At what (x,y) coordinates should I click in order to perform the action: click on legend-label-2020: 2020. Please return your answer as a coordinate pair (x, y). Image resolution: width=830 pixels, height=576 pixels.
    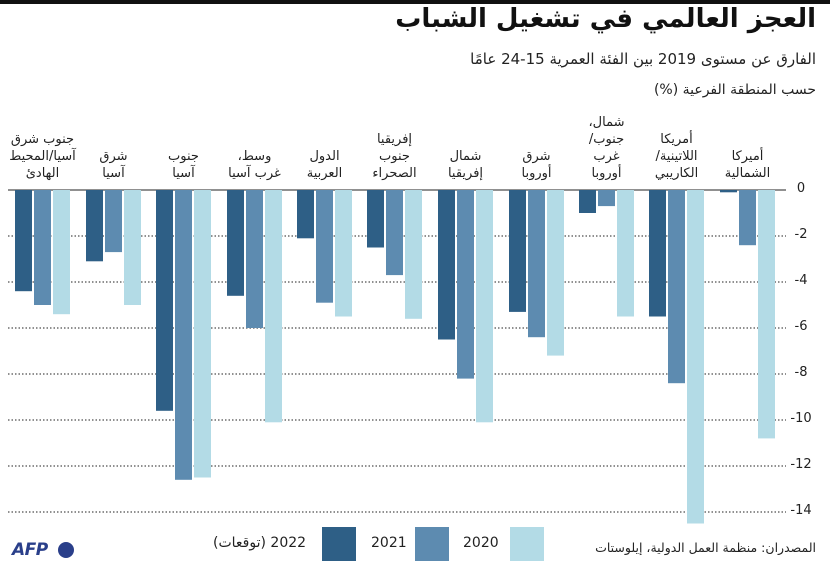
    Looking at the image, I should click on (481, 543).